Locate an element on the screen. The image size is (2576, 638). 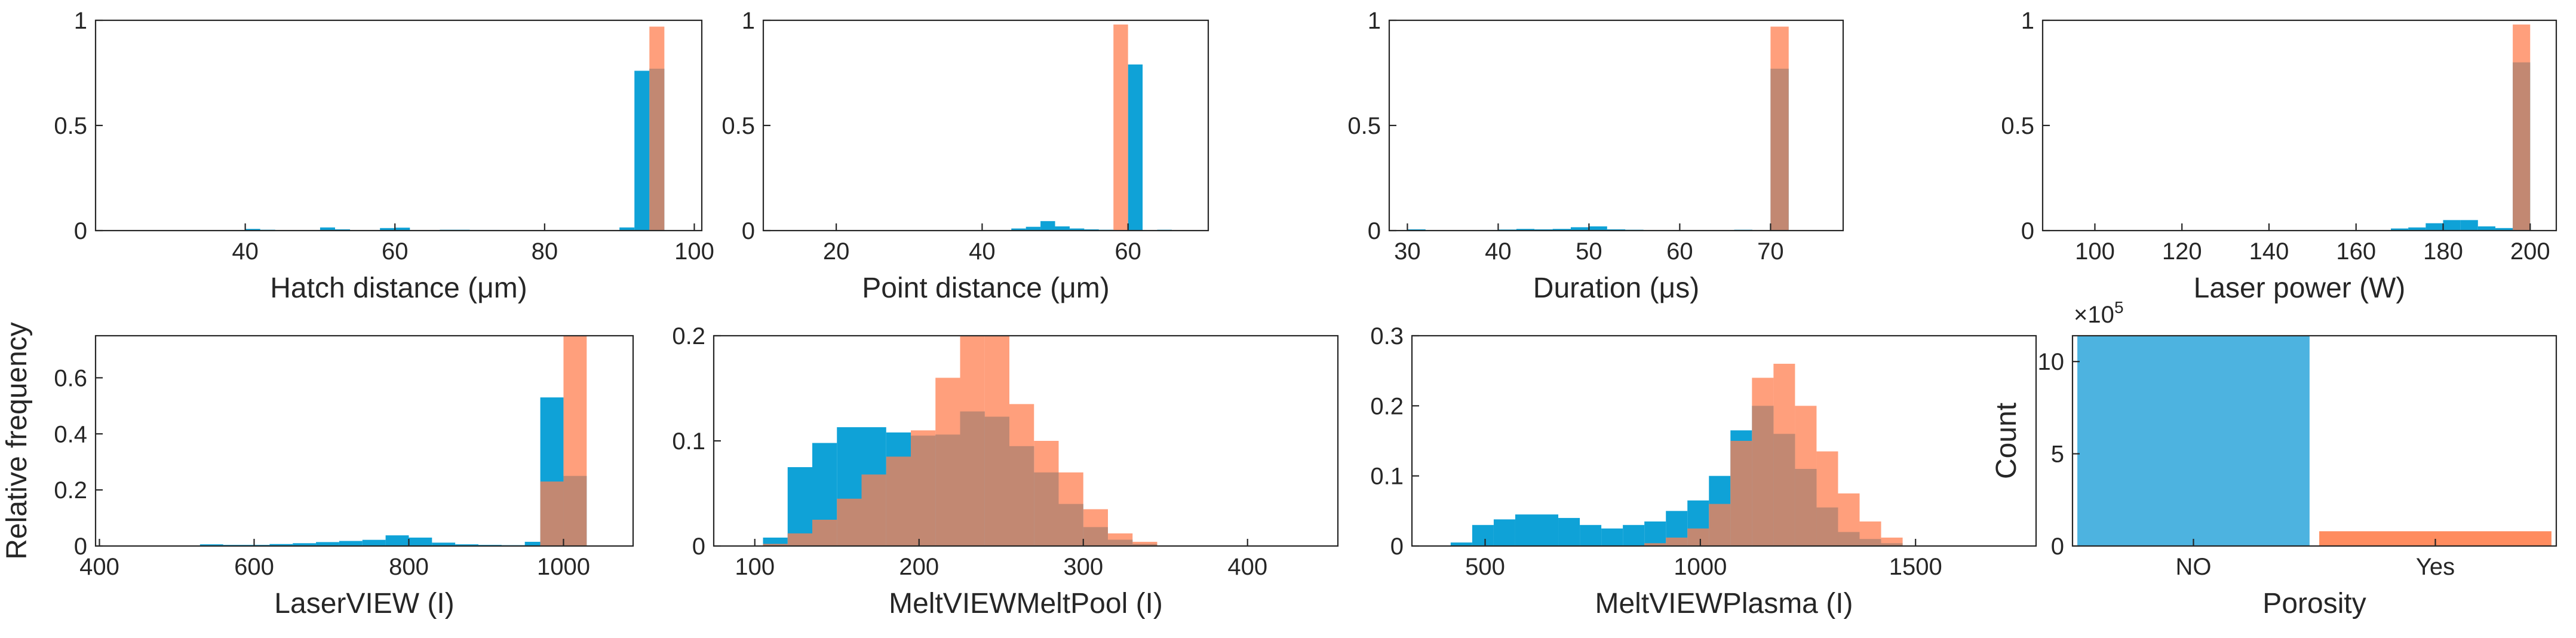
y-tick-label: 0.1 is located at coordinates (1387, 477).